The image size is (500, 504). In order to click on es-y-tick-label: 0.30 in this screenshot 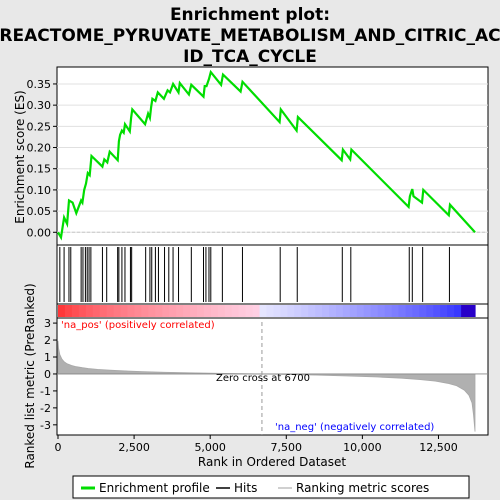, I will do `click(39, 105)`.